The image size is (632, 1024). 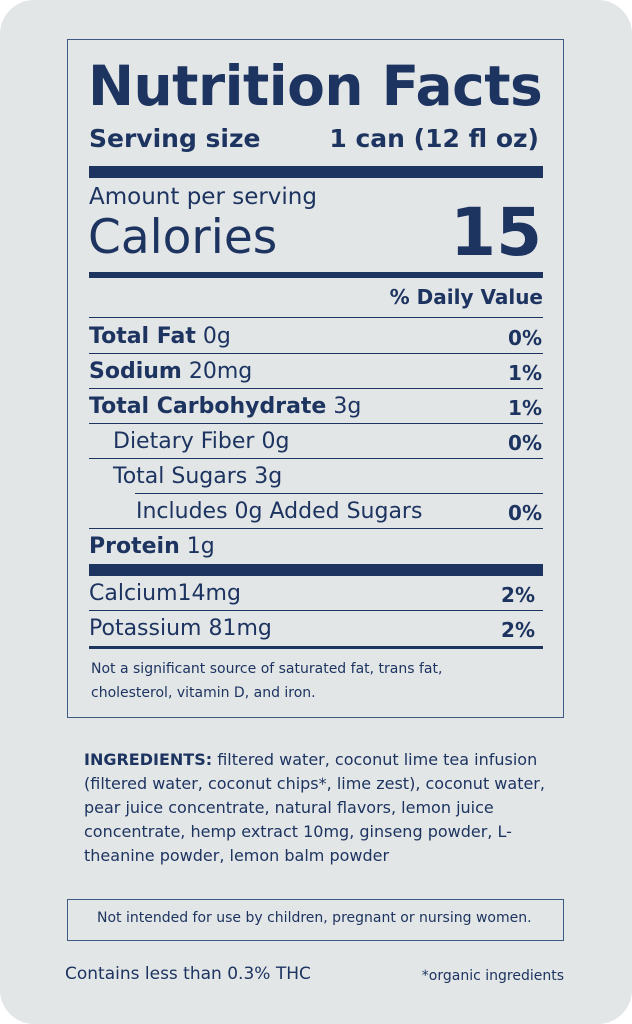 What do you see at coordinates (198, 476) in the screenshot?
I see `nutrient-row-total-sugars: Total Sugars 3g` at bounding box center [198, 476].